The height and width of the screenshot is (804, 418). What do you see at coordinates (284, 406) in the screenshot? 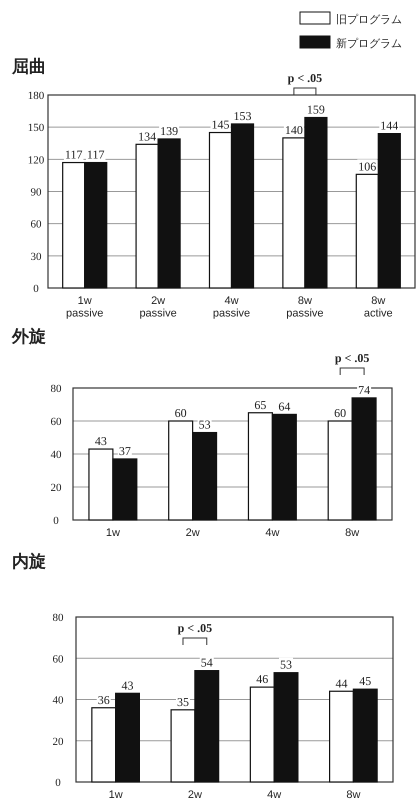
I see `data-label: 64` at bounding box center [284, 406].